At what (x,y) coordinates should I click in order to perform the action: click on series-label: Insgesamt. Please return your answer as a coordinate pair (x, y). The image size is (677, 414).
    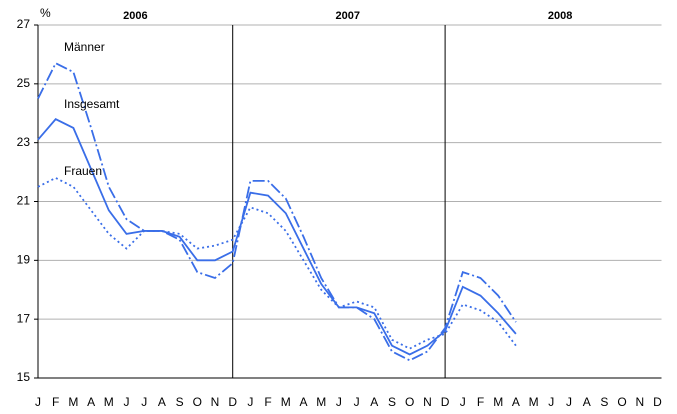
    Looking at the image, I should click on (92, 104).